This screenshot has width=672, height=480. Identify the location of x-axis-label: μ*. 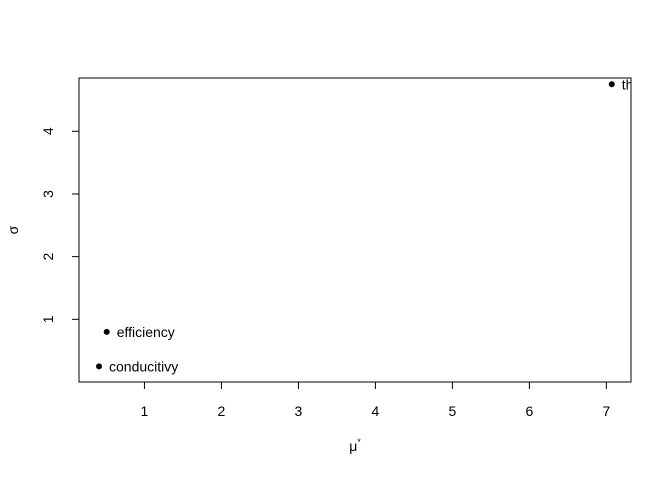
(355, 445).